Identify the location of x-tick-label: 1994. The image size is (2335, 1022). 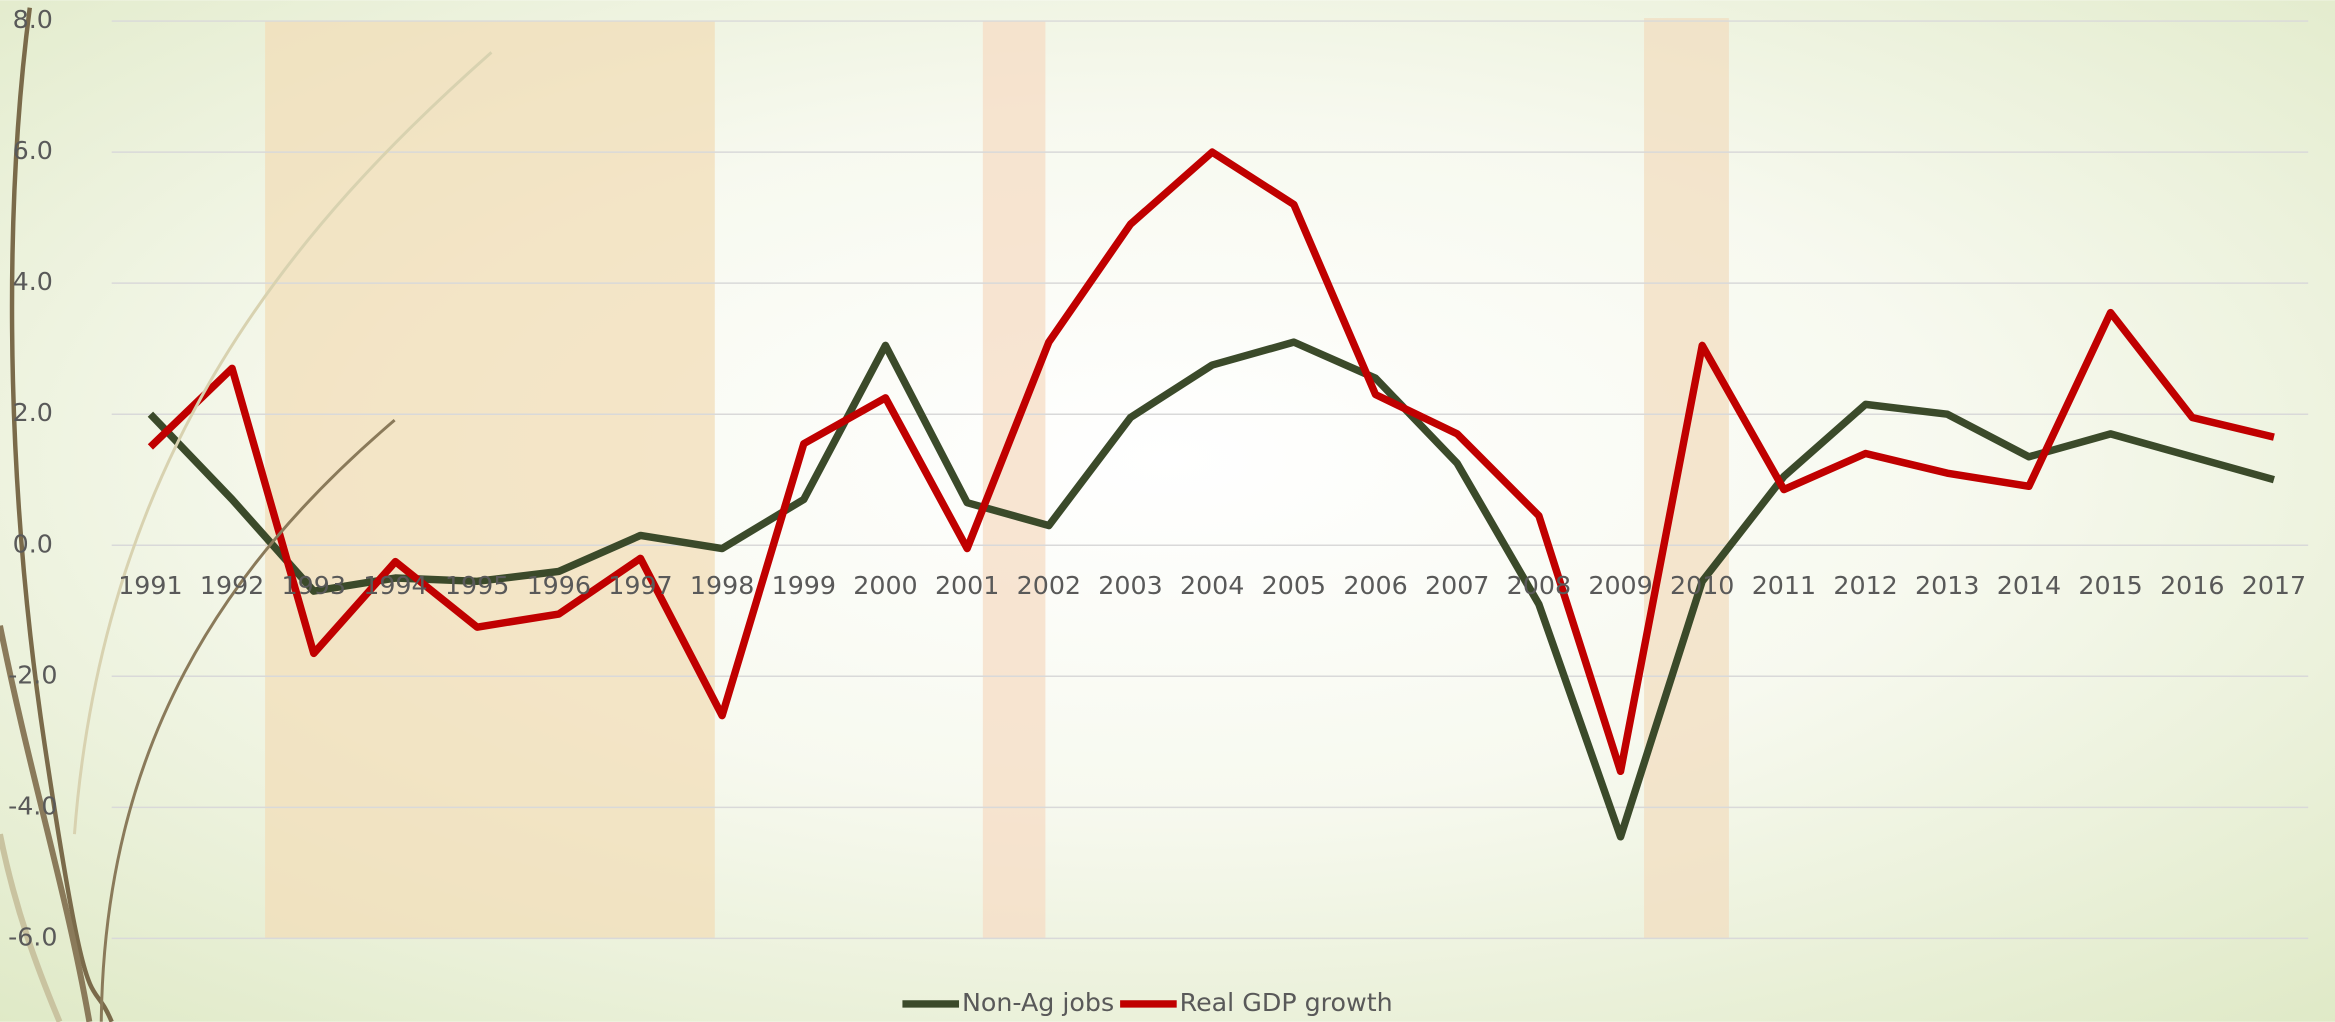
(395, 585).